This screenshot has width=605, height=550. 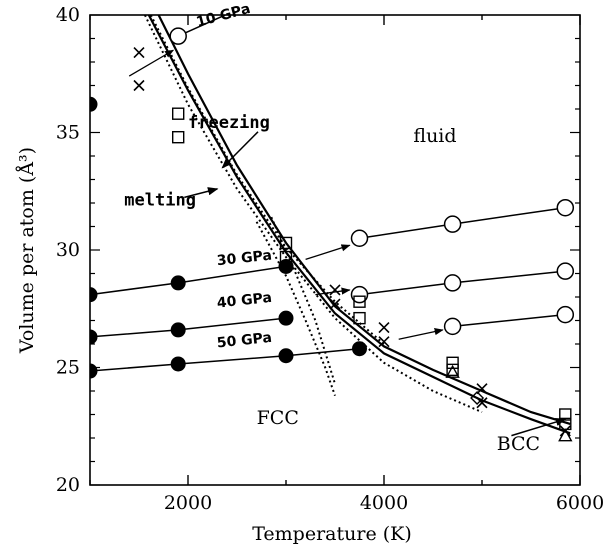 I want to click on y-tick-label: 35, so click(x=68, y=133).